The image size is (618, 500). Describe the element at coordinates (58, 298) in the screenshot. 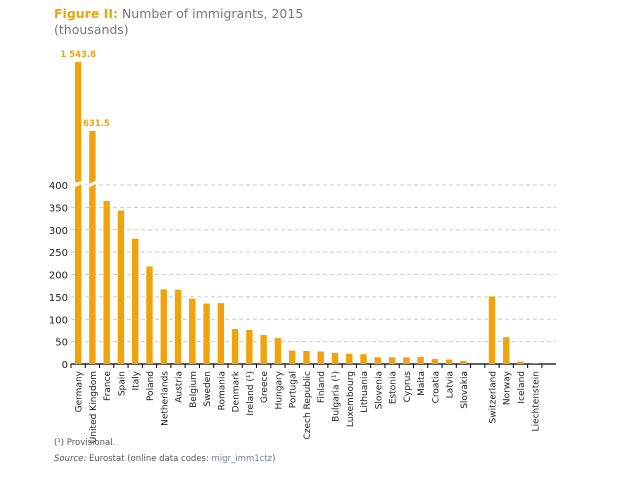

I see `y-tick-label: 150` at that location.